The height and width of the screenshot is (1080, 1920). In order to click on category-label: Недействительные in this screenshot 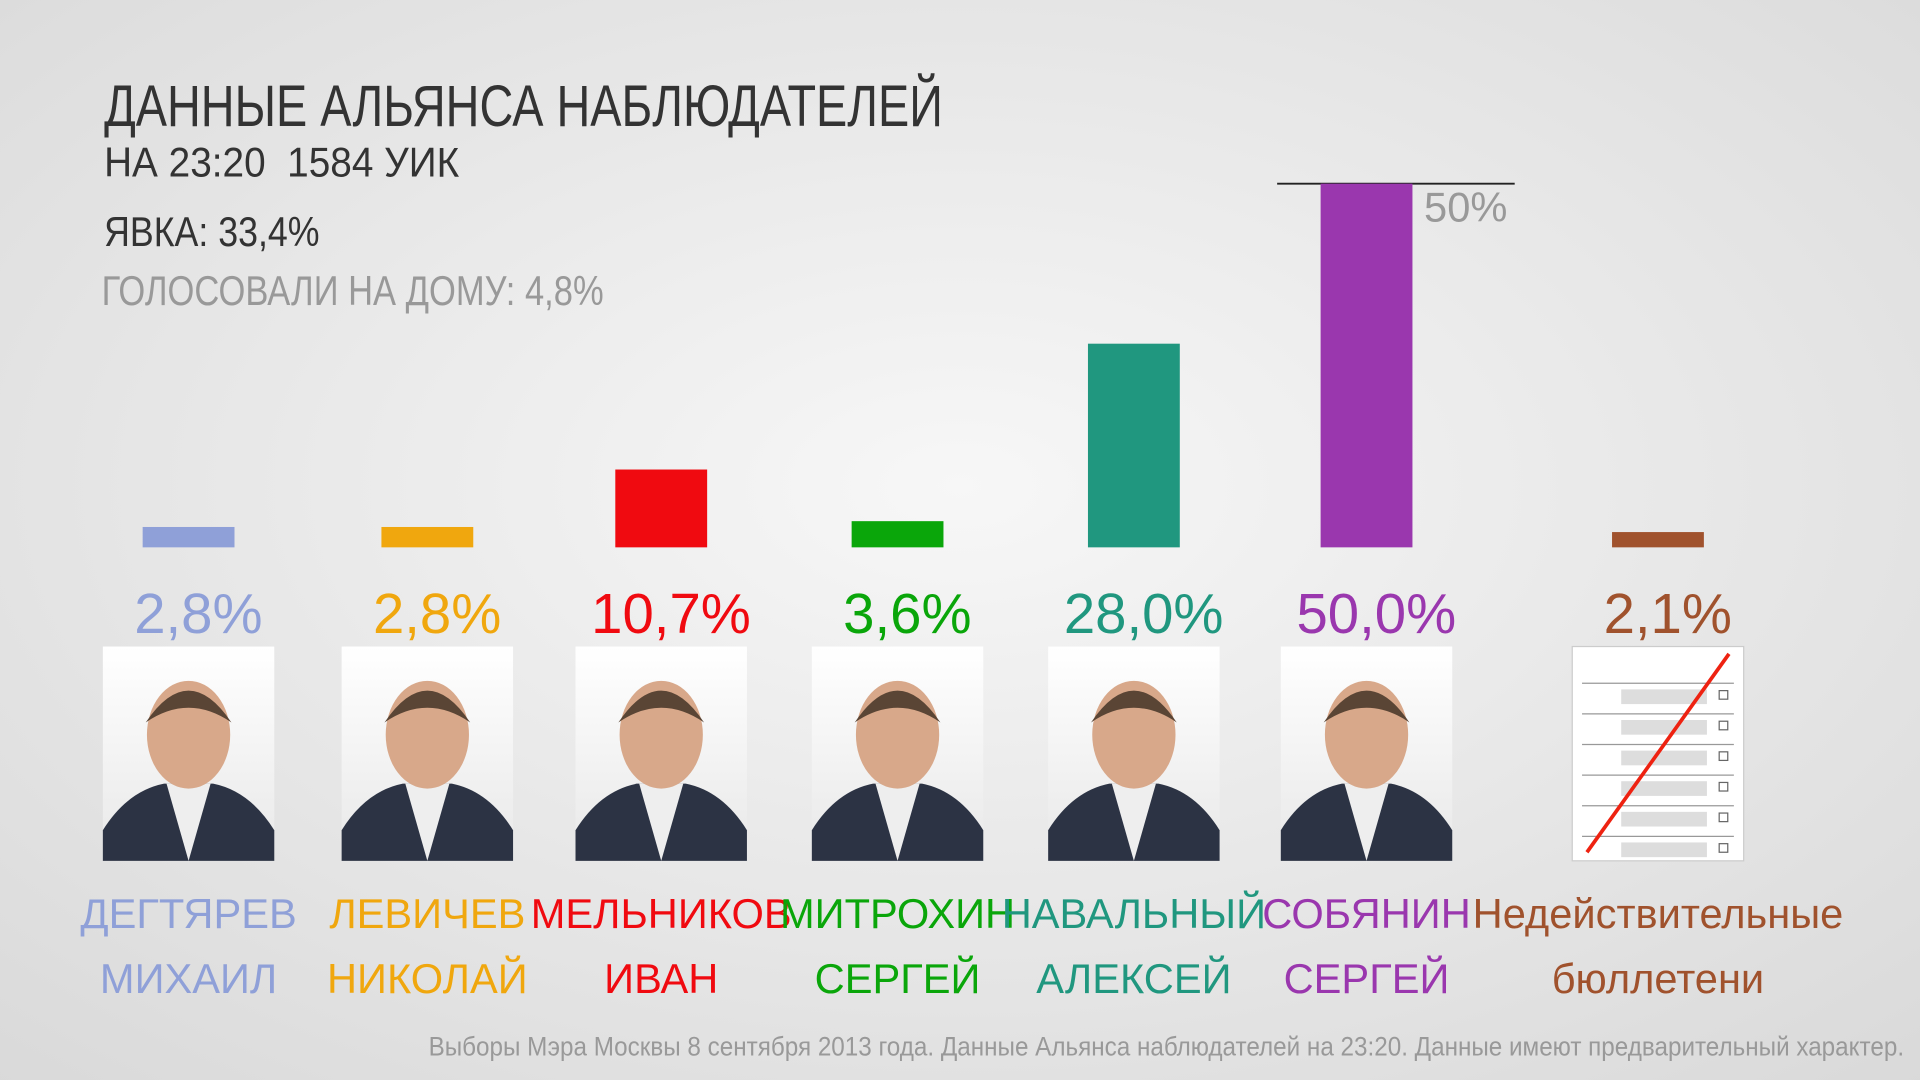, I will do `click(1658, 913)`.